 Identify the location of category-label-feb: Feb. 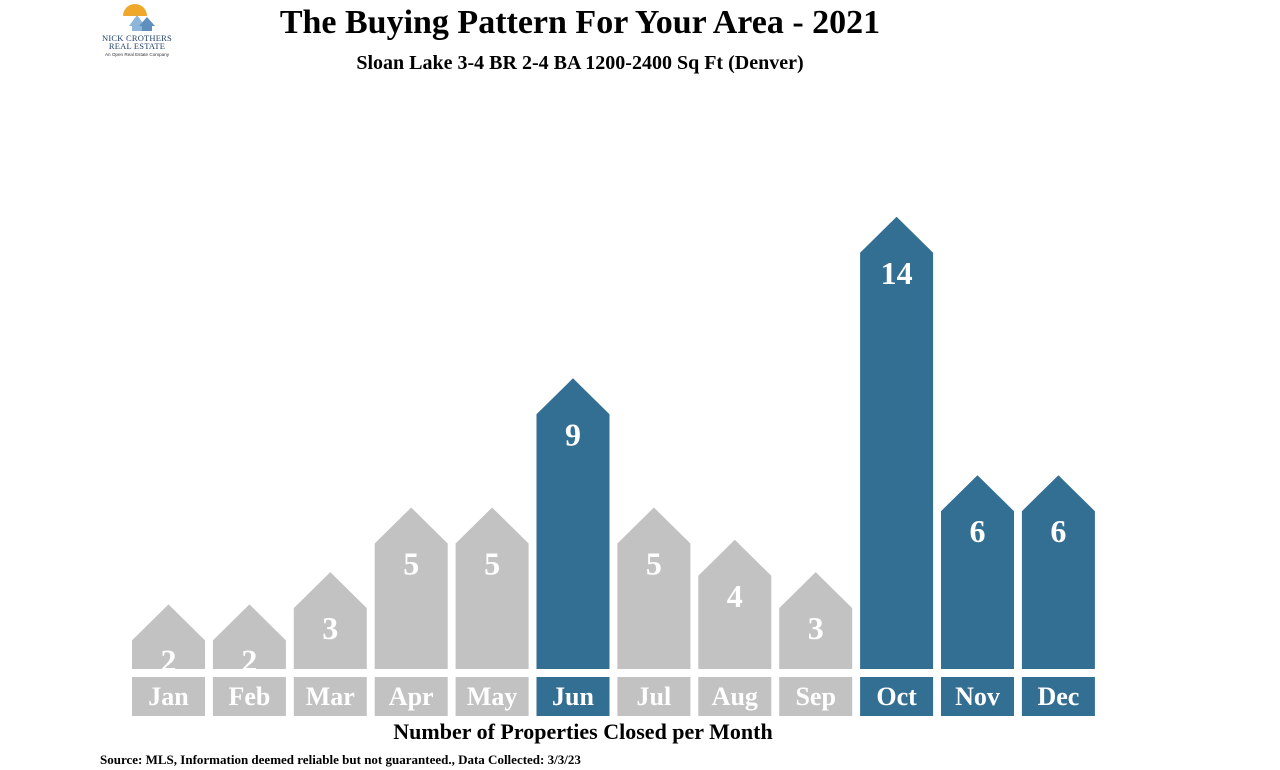
(249, 696).